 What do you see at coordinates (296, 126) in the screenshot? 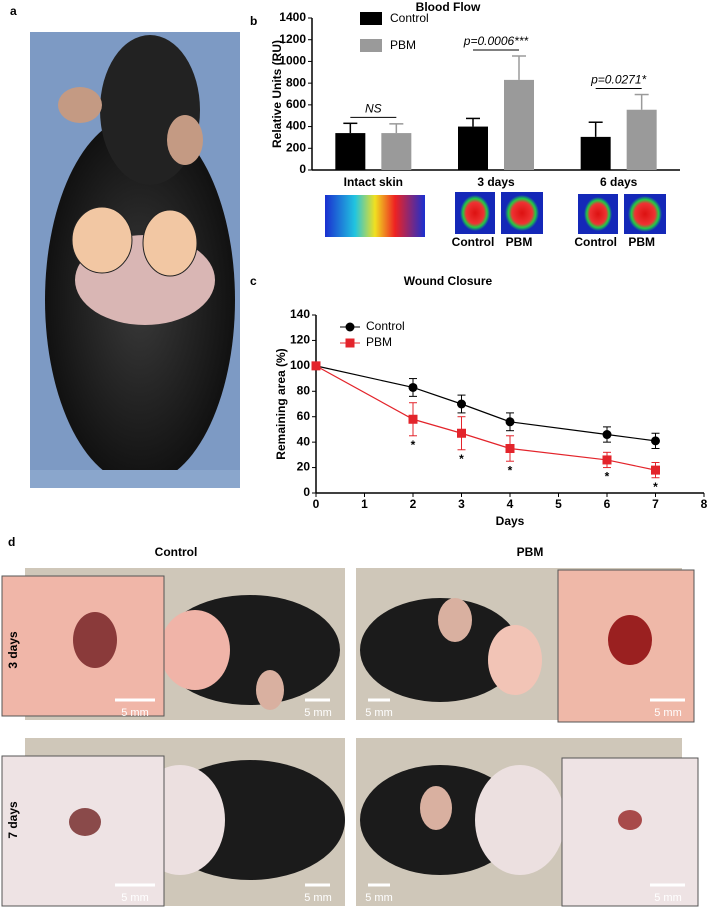
I see `y-tick-label: 400` at bounding box center [296, 126].